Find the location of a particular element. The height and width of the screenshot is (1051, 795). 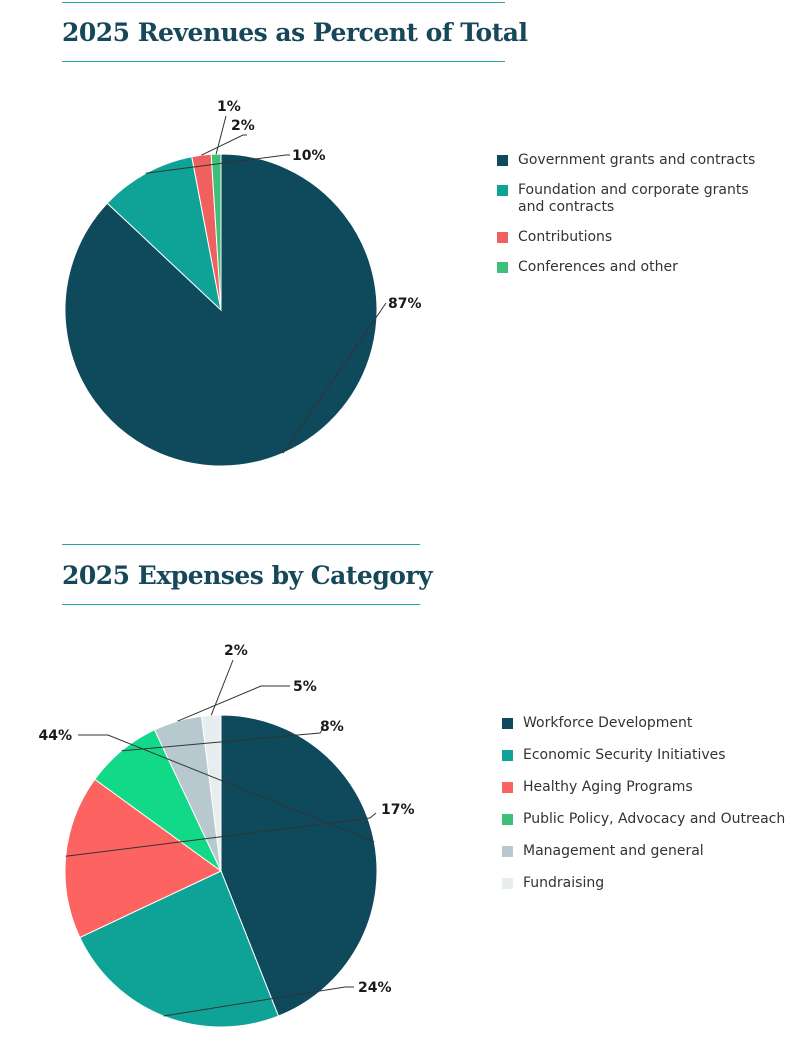

pie-value-label-0-0: 87% is located at coordinates (405, 304).